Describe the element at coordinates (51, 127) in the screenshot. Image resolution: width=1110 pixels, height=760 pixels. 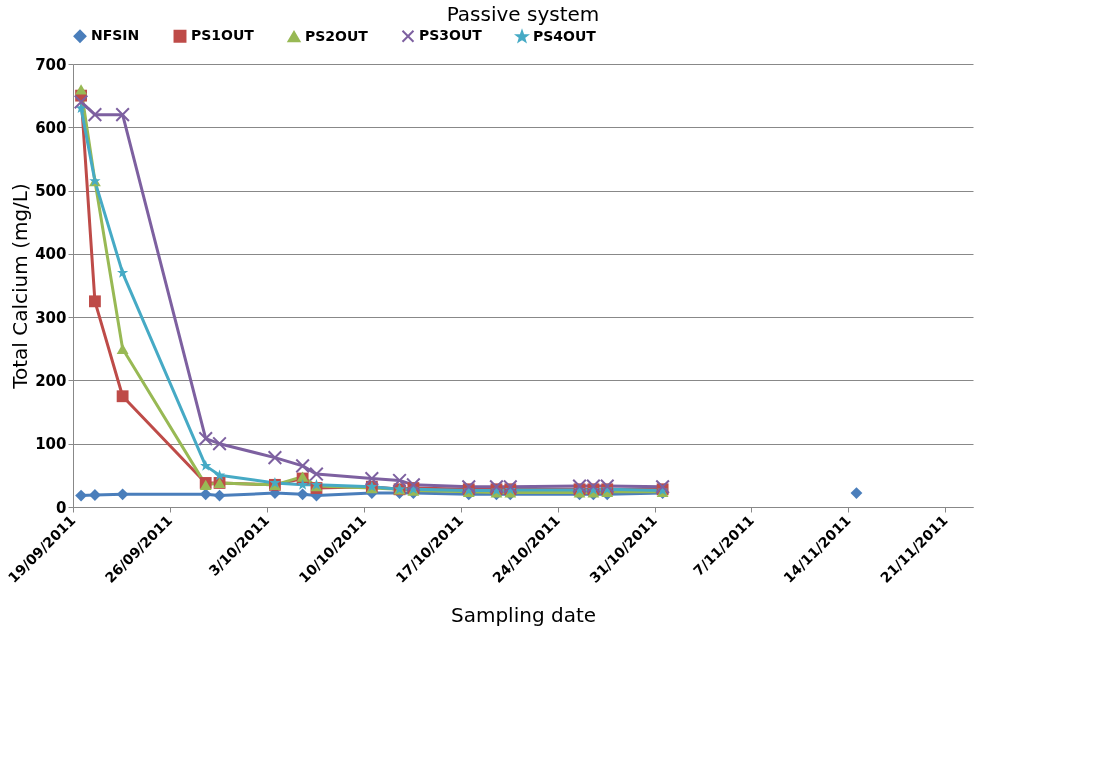
I see `y-tick-label: 600` at that location.